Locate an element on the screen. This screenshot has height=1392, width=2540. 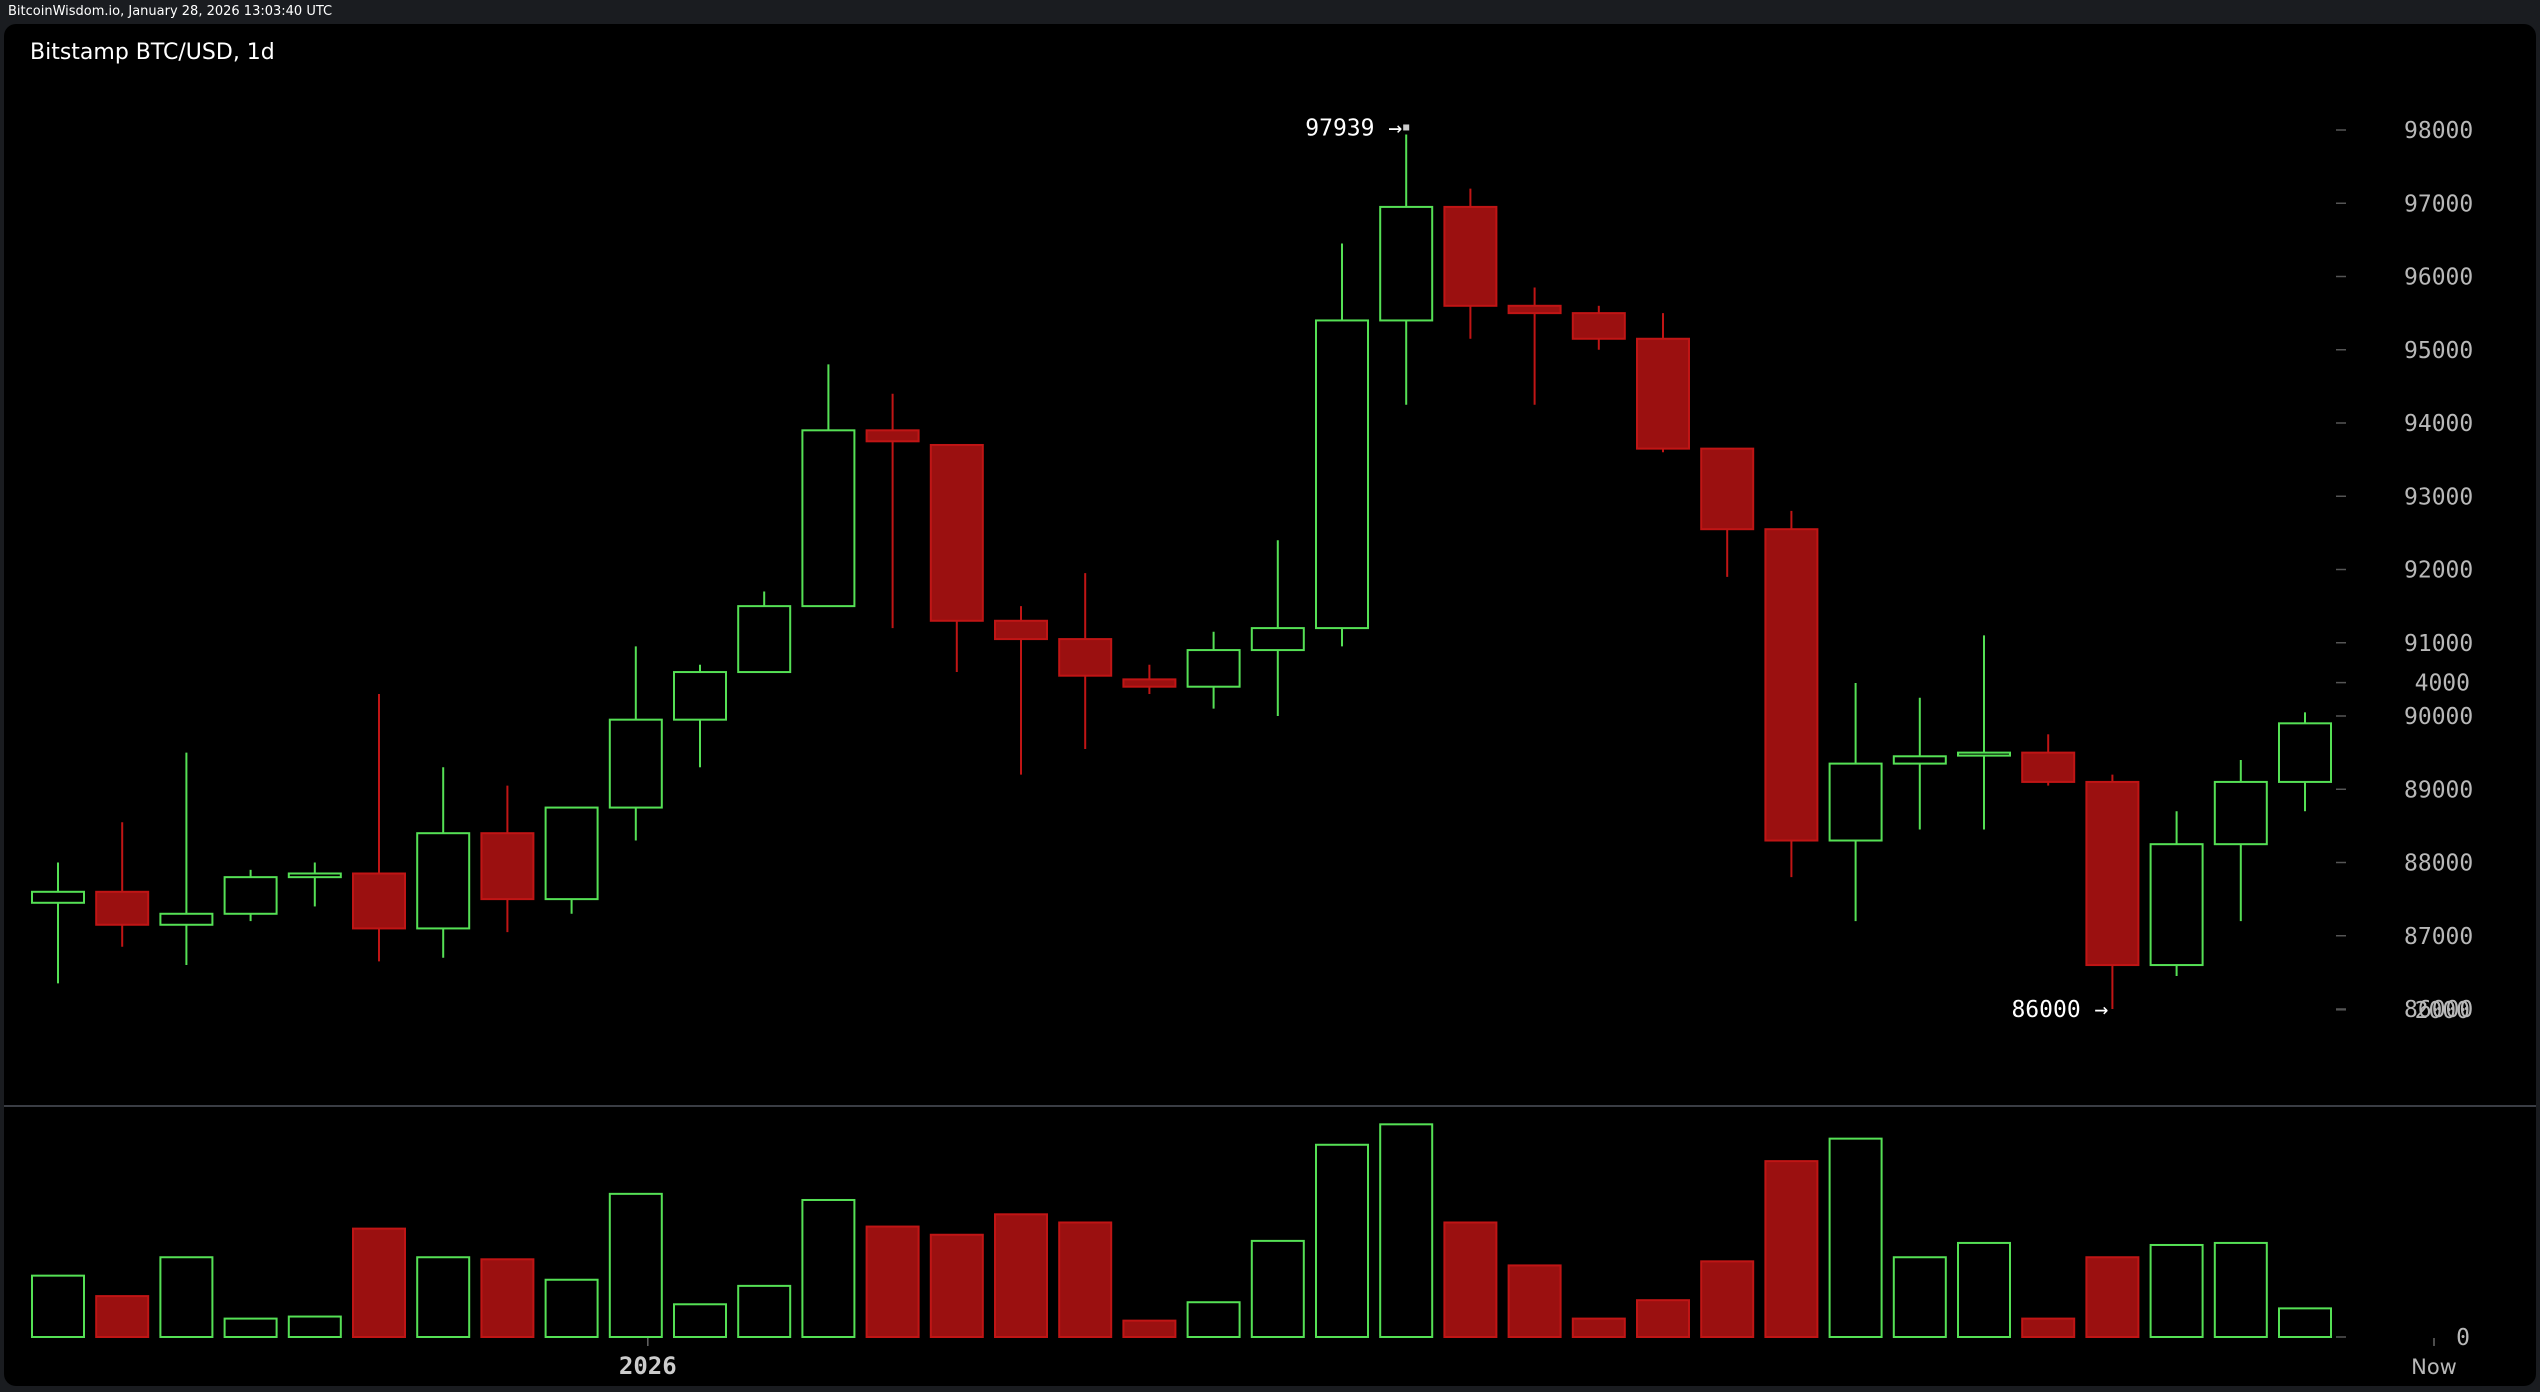
time-axis: 2026 Now is located at coordinates (1538, 1359).